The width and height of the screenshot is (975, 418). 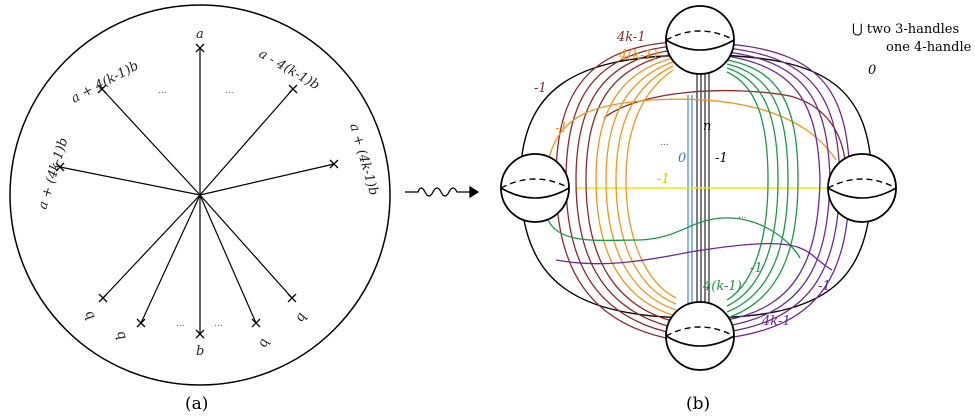 What do you see at coordinates (638, 55) in the screenshot?
I see `label-4k-1-orange: 4(k-1)` at bounding box center [638, 55].